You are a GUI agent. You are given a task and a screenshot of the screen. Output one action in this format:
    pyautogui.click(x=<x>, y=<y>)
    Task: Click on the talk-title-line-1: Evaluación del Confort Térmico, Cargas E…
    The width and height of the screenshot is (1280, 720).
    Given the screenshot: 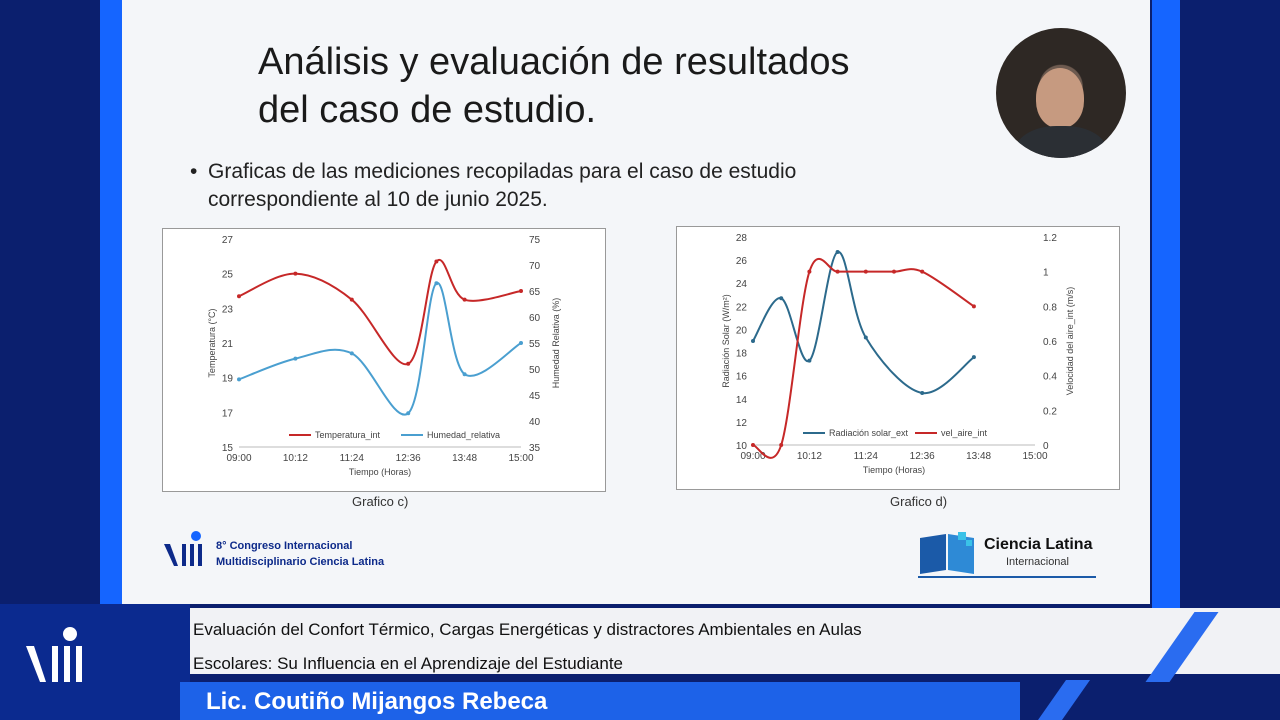 What is the action you would take?
    pyautogui.click(x=527, y=629)
    